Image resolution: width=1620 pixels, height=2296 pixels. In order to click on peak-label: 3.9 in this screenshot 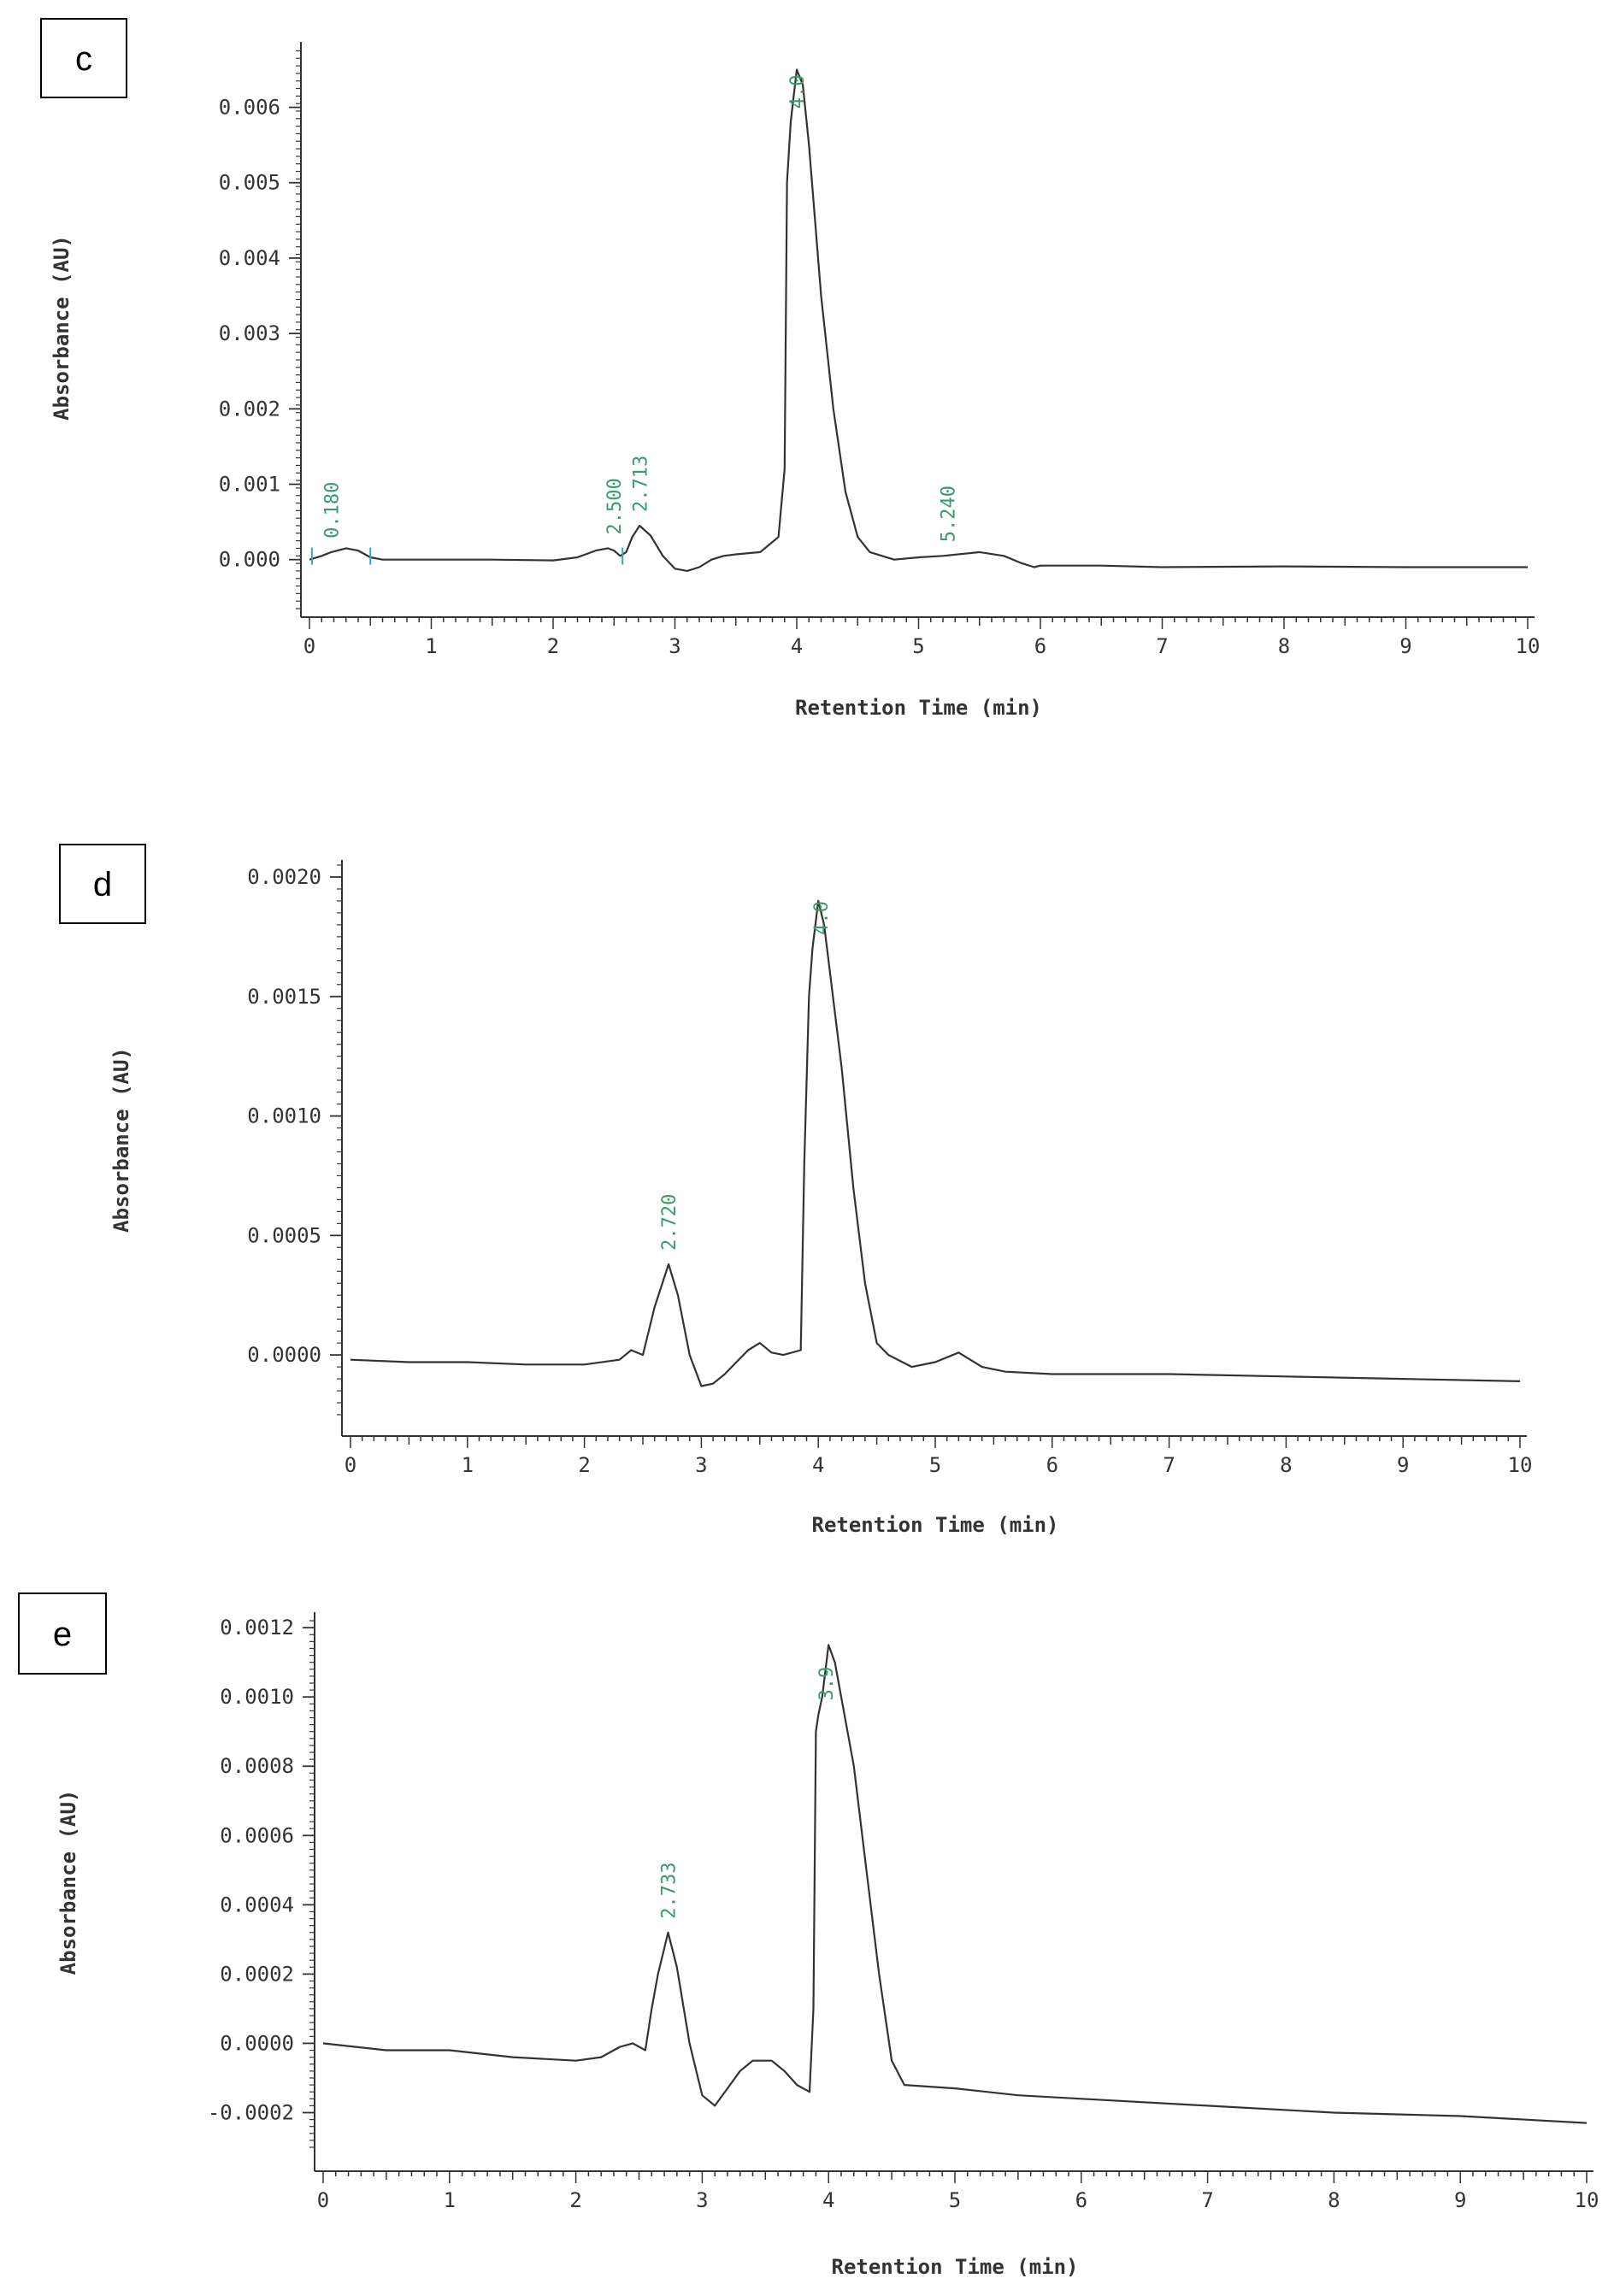, I will do `click(827, 1684)`.